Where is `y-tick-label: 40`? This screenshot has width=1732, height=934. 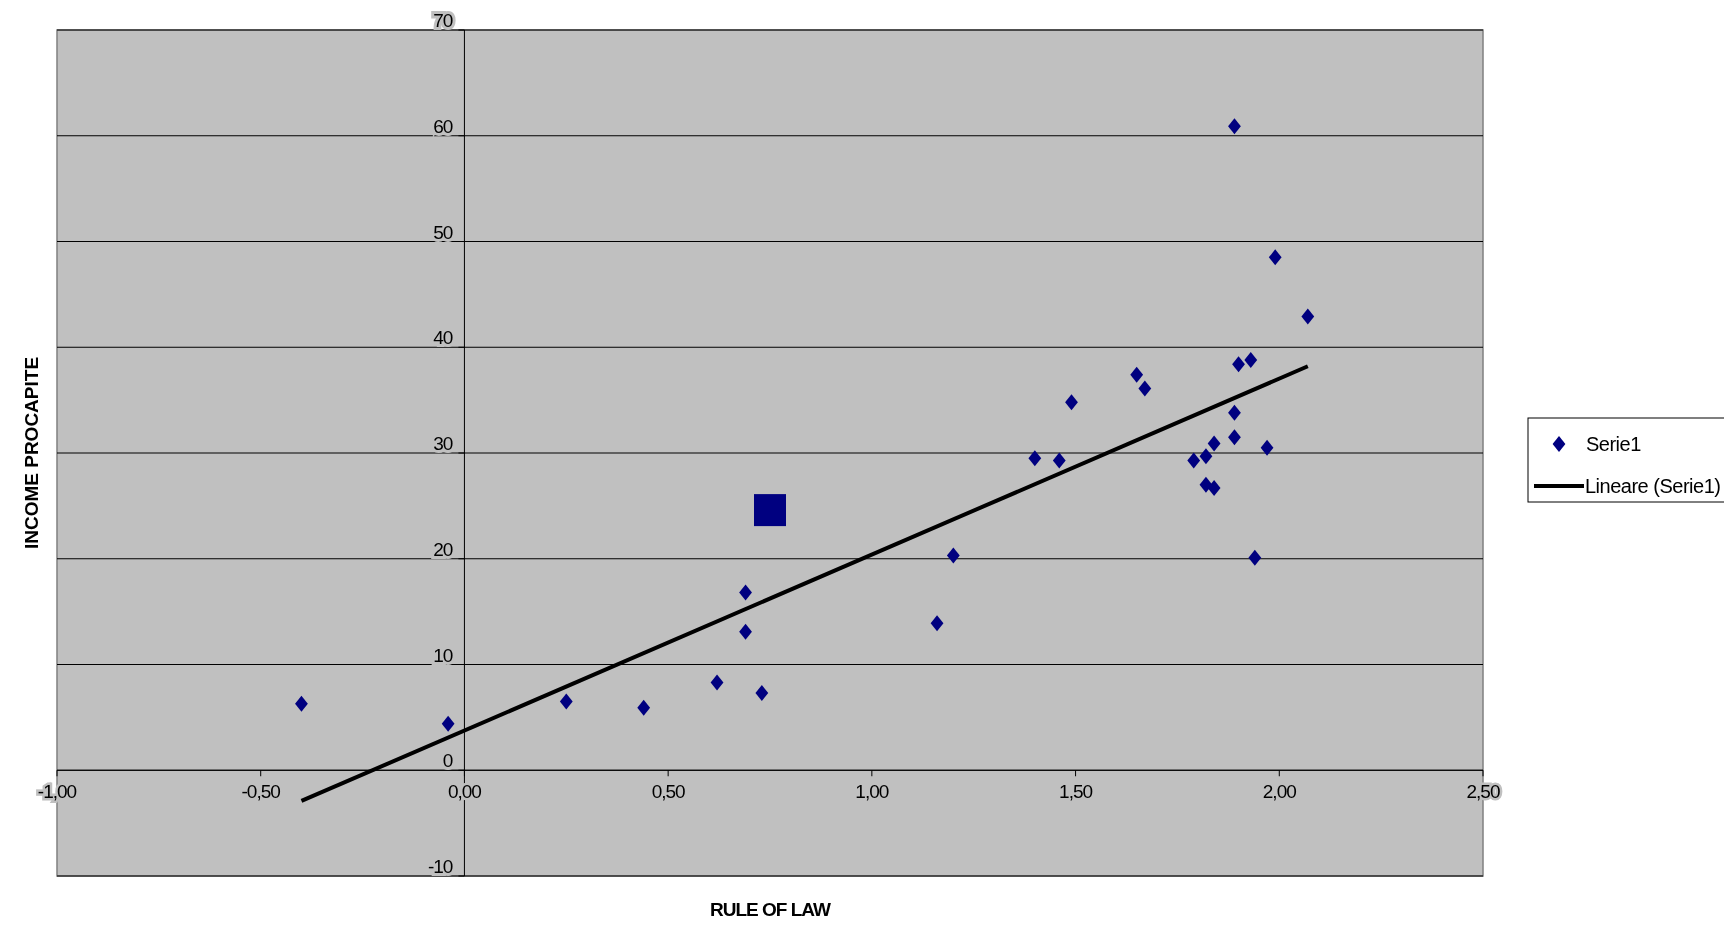 y-tick-label: 40 is located at coordinates (443, 338).